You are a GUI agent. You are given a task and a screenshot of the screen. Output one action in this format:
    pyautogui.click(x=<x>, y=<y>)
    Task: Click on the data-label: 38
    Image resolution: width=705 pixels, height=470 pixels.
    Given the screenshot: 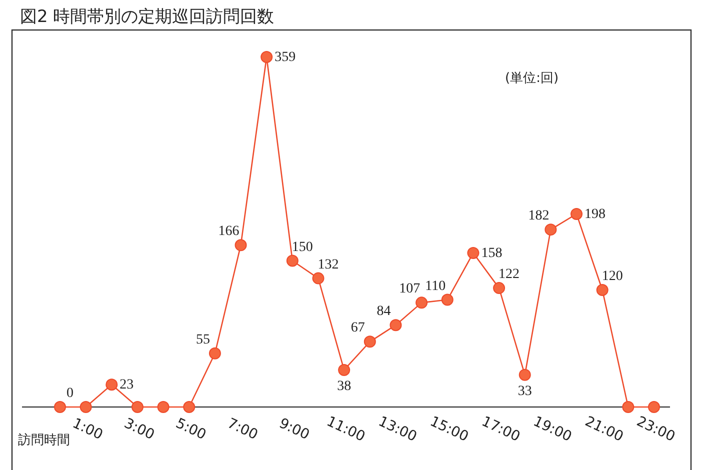 What is the action you would take?
    pyautogui.click(x=344, y=386)
    